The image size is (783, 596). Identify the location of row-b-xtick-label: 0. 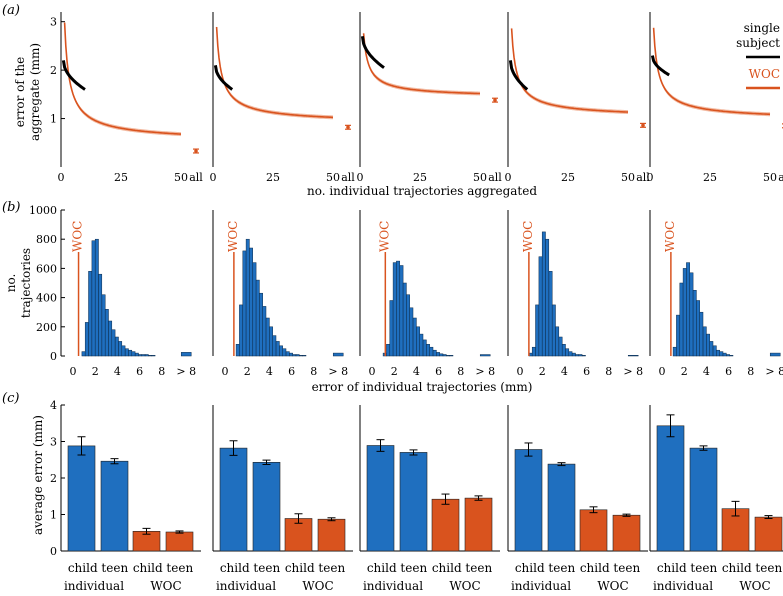
(662, 371).